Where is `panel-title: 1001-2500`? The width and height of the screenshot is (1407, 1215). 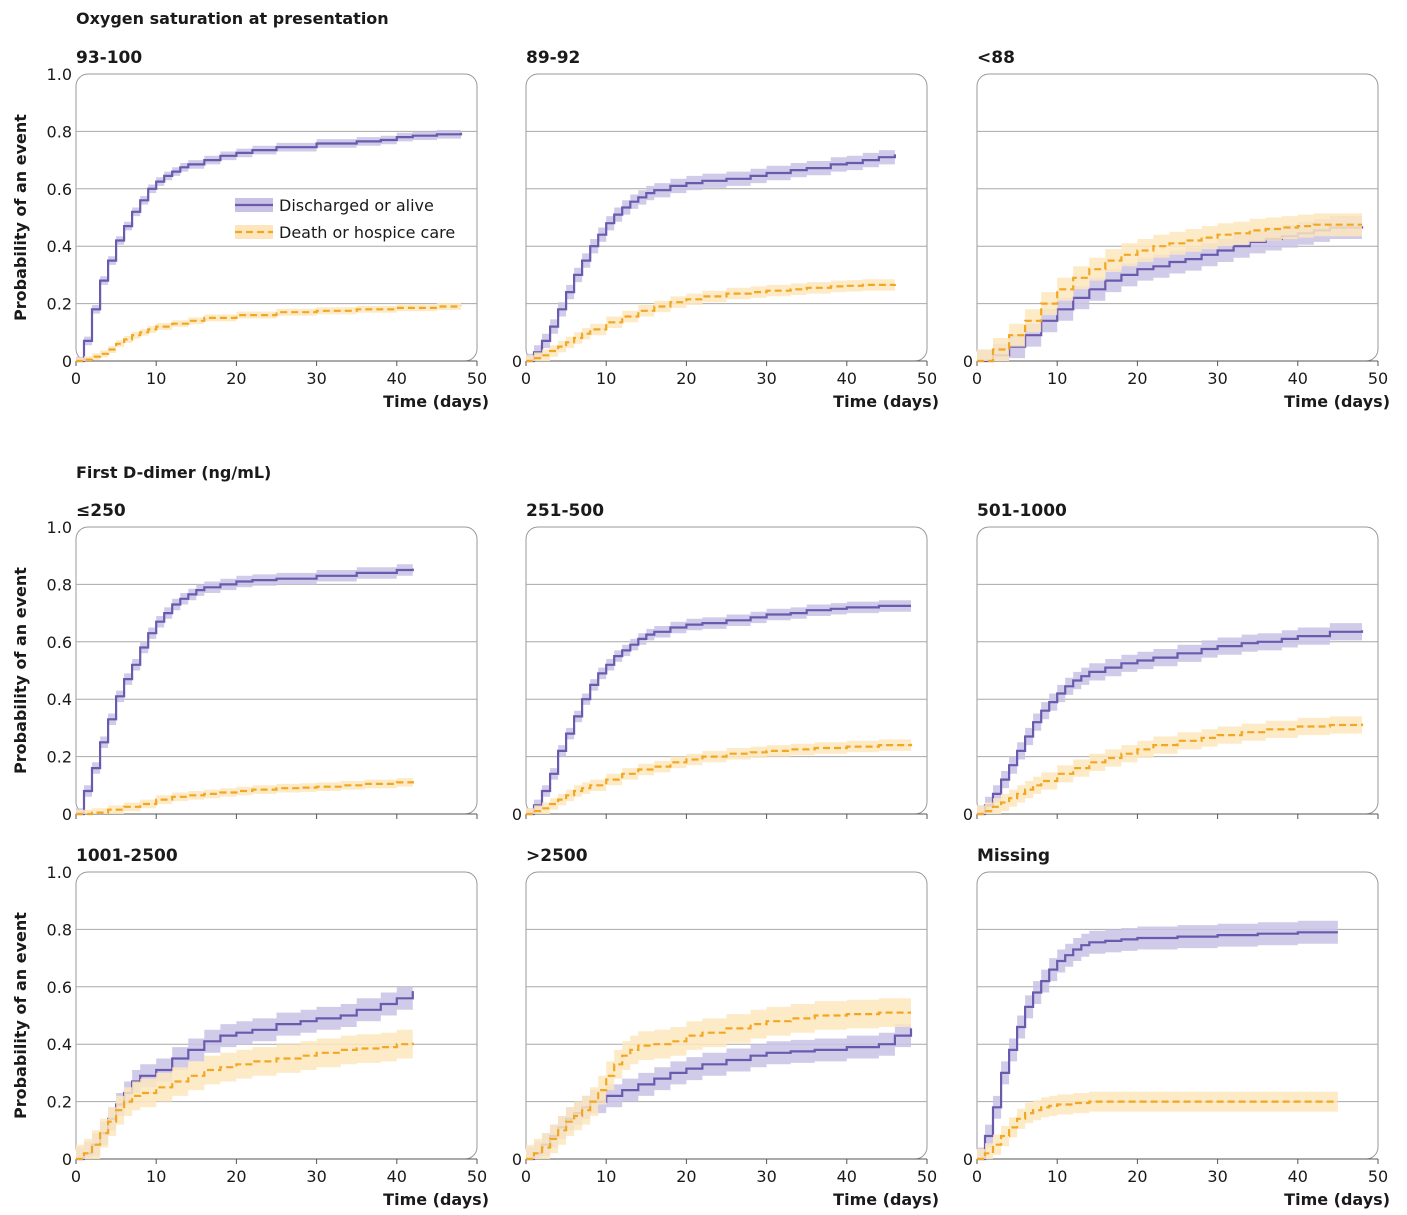
panel-title: 1001-2500 is located at coordinates (127, 856).